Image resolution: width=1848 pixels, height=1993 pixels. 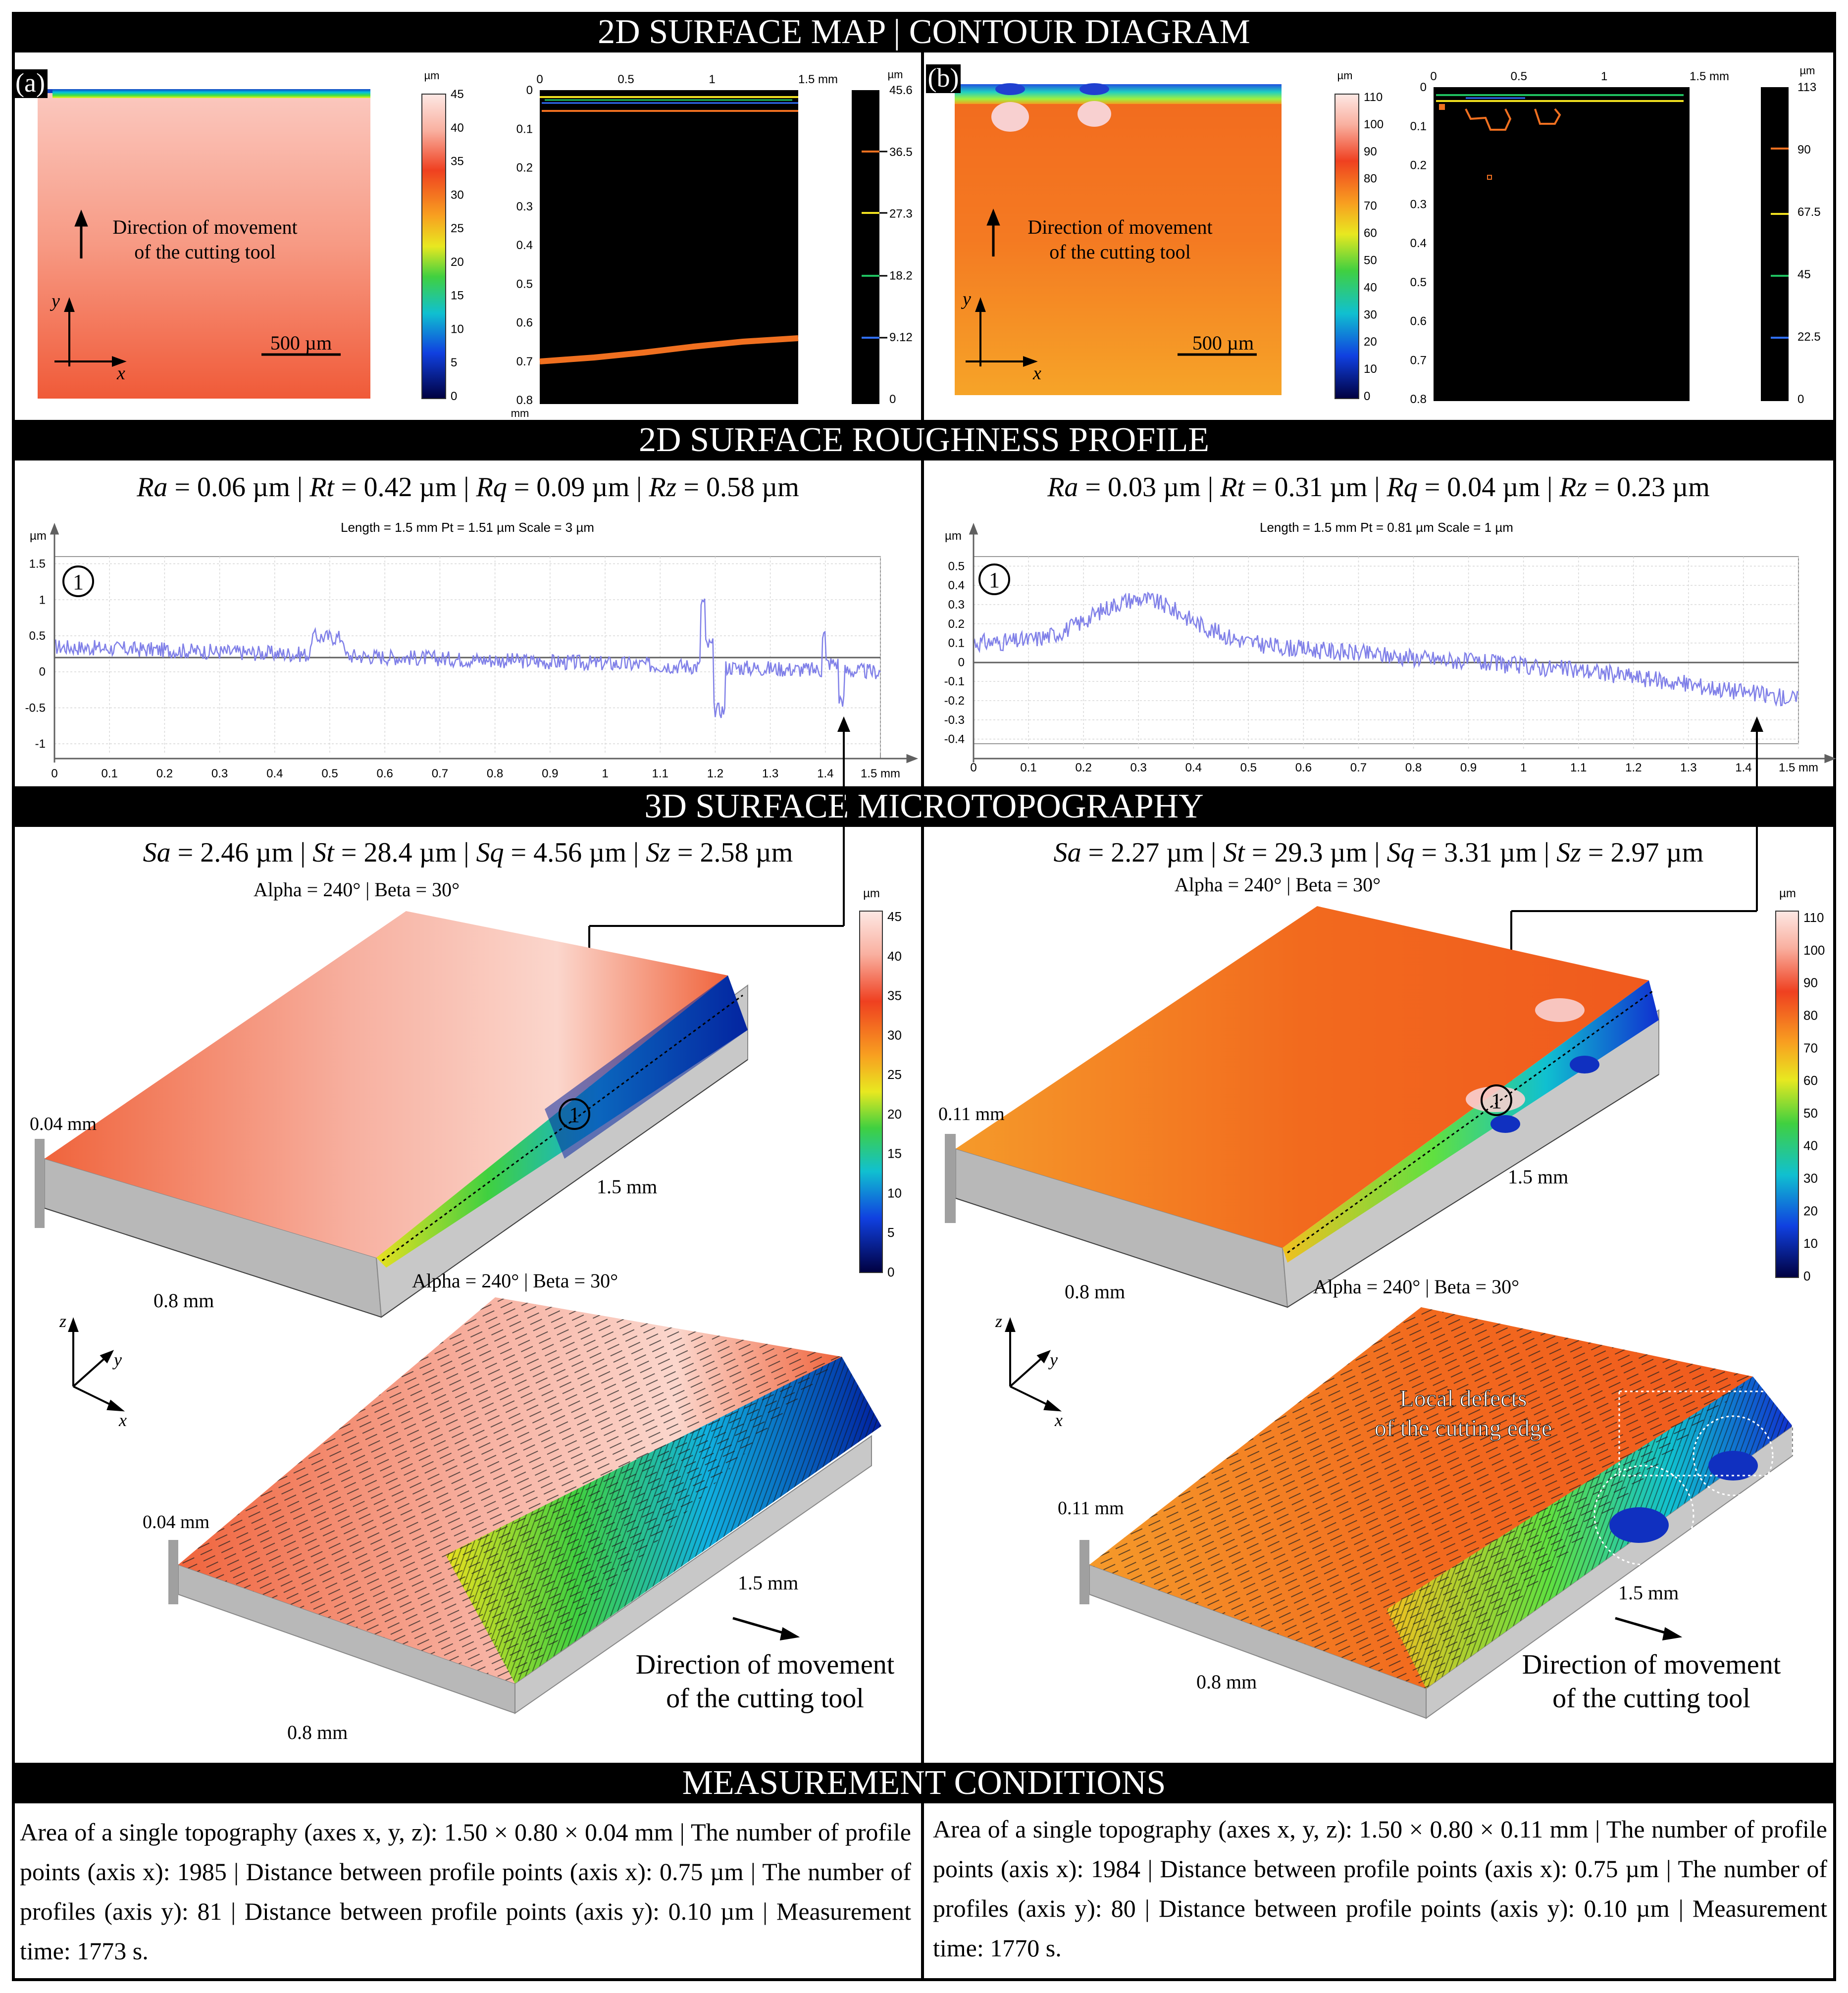 What do you see at coordinates (1358, 768) in the screenshot?
I see `profile-x-tick: 0.7` at bounding box center [1358, 768].